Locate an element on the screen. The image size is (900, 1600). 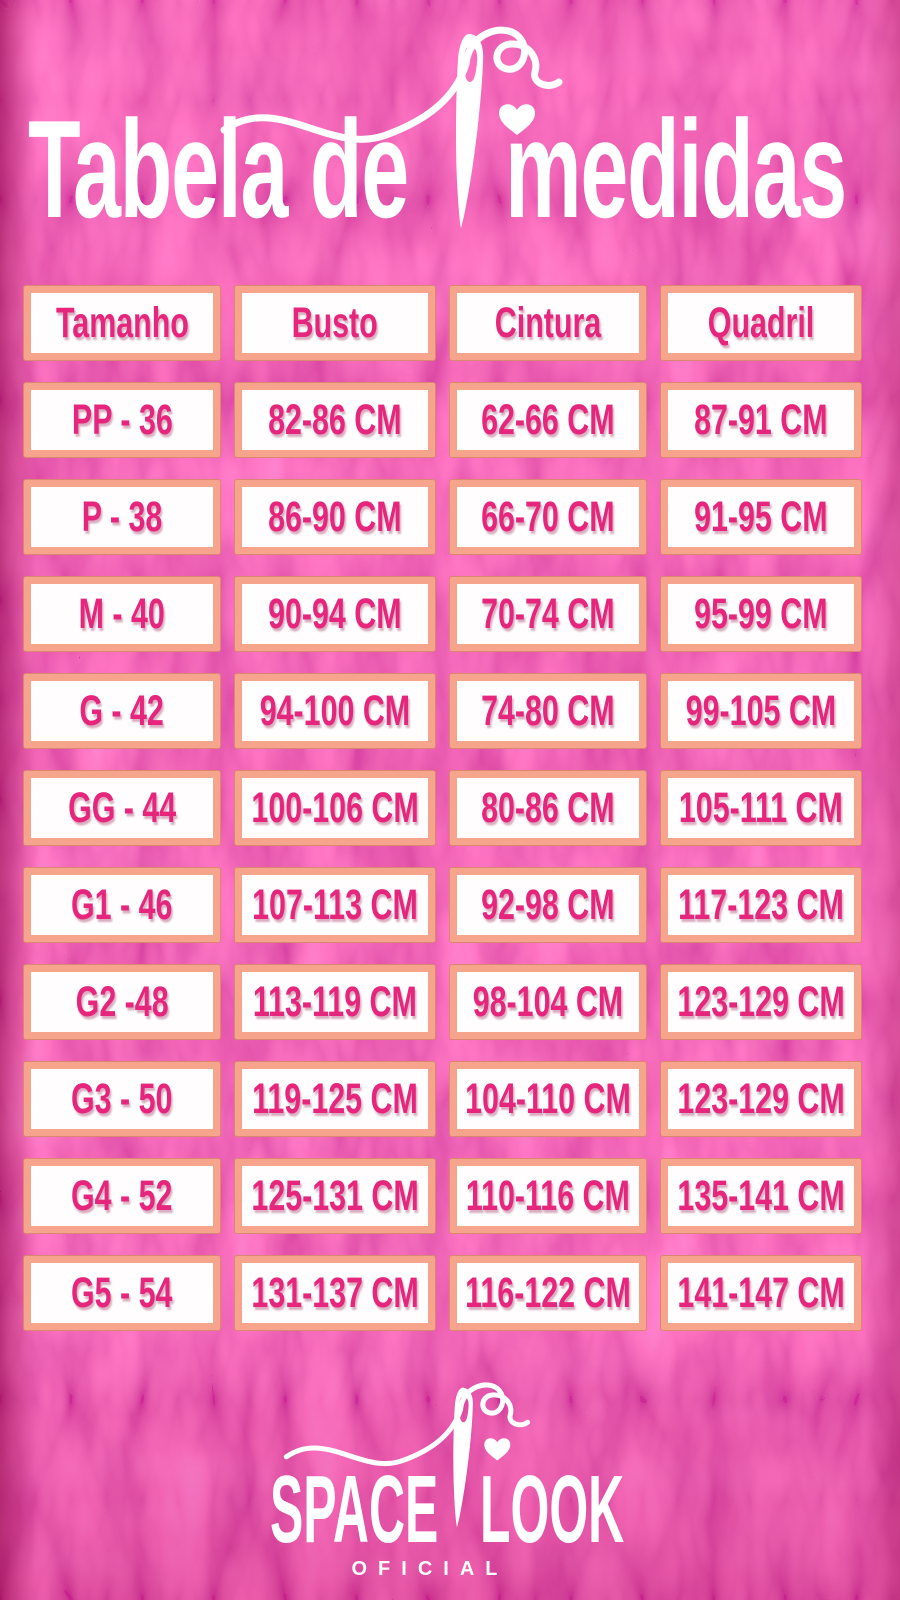
cell-text: 86-90 CM is located at coordinates (335, 517).